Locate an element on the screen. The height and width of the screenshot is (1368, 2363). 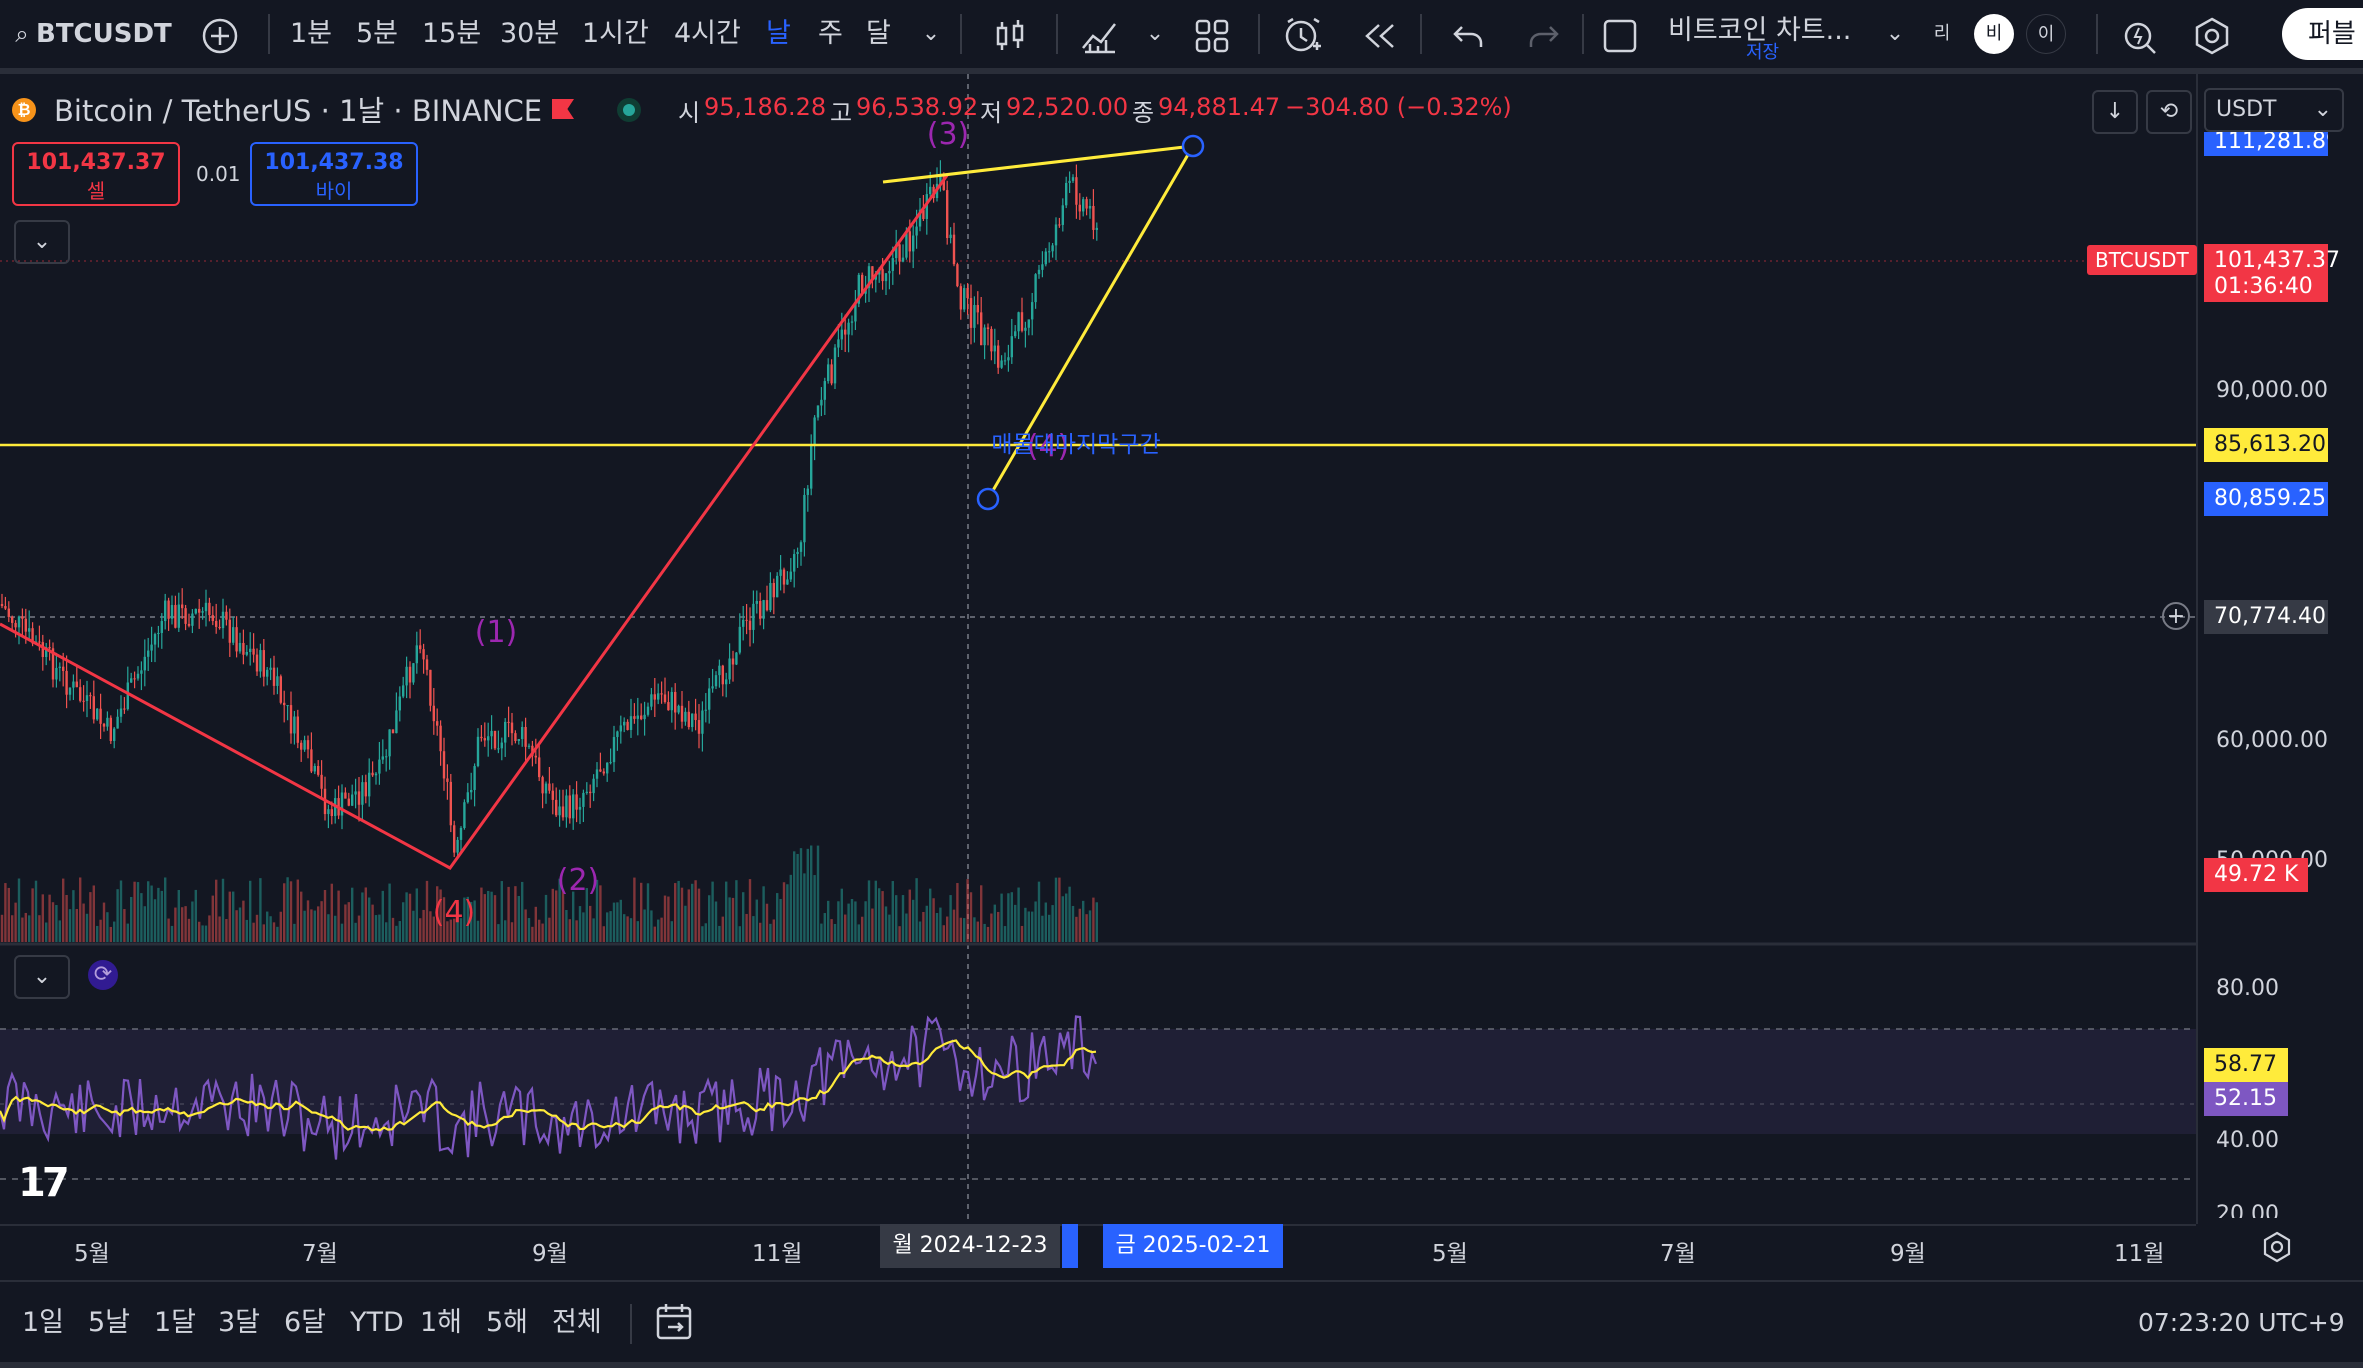
sell-button: 101,437.37 셀 is located at coordinates (96, 174).